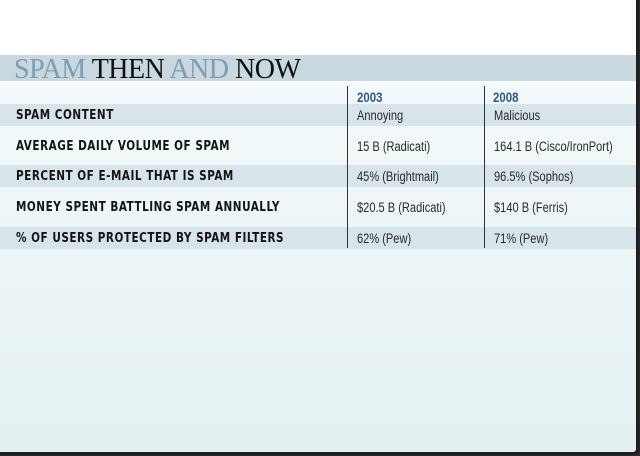  What do you see at coordinates (553, 146) in the screenshot?
I see `value-2008: 164.1 B (Cisco/IronPort)` at bounding box center [553, 146].